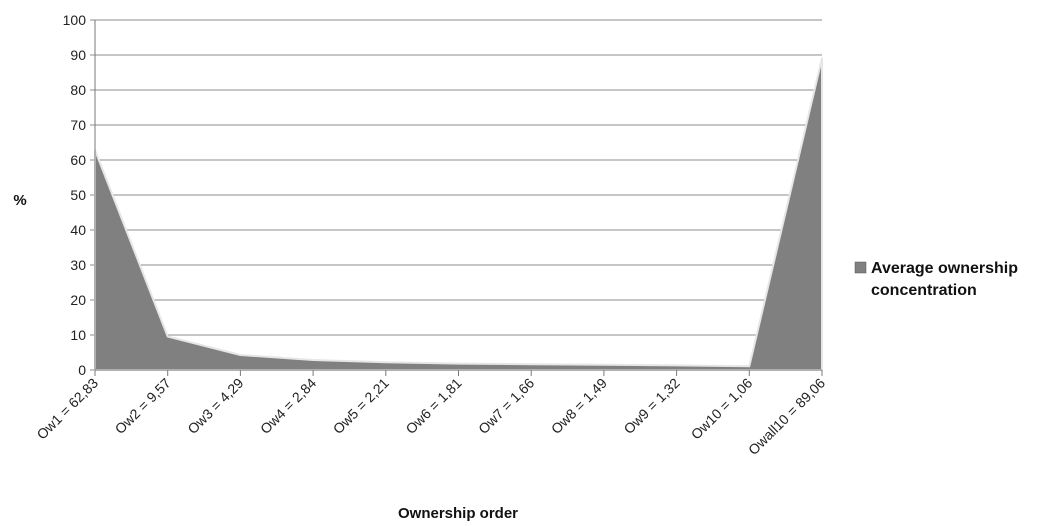 Image resolution: width=1056 pixels, height=526 pixels. What do you see at coordinates (361, 406) in the screenshot?
I see `x-tick-label: Ow5 = 2,21` at bounding box center [361, 406].